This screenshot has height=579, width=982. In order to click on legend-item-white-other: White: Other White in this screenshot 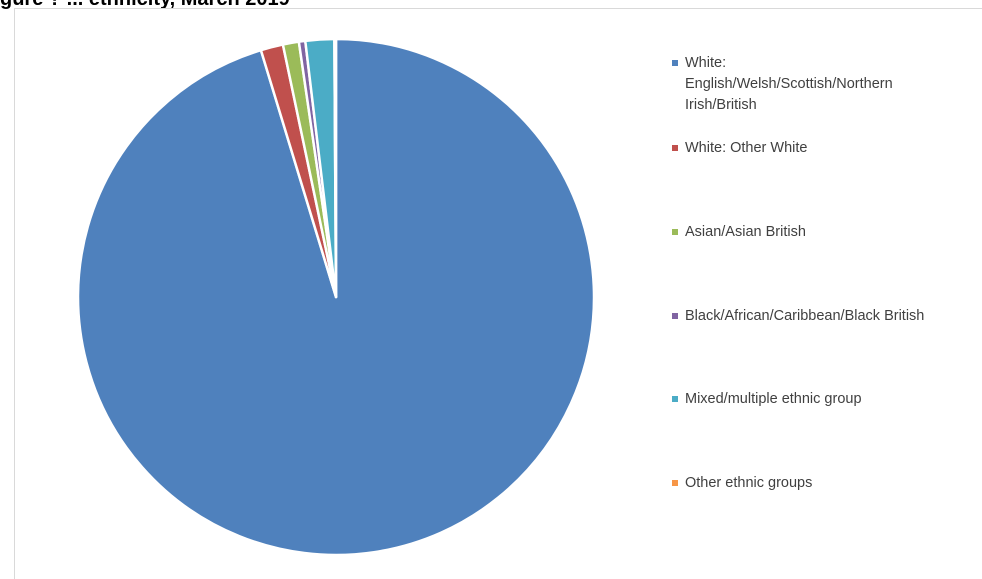, I will do `click(739, 148)`.